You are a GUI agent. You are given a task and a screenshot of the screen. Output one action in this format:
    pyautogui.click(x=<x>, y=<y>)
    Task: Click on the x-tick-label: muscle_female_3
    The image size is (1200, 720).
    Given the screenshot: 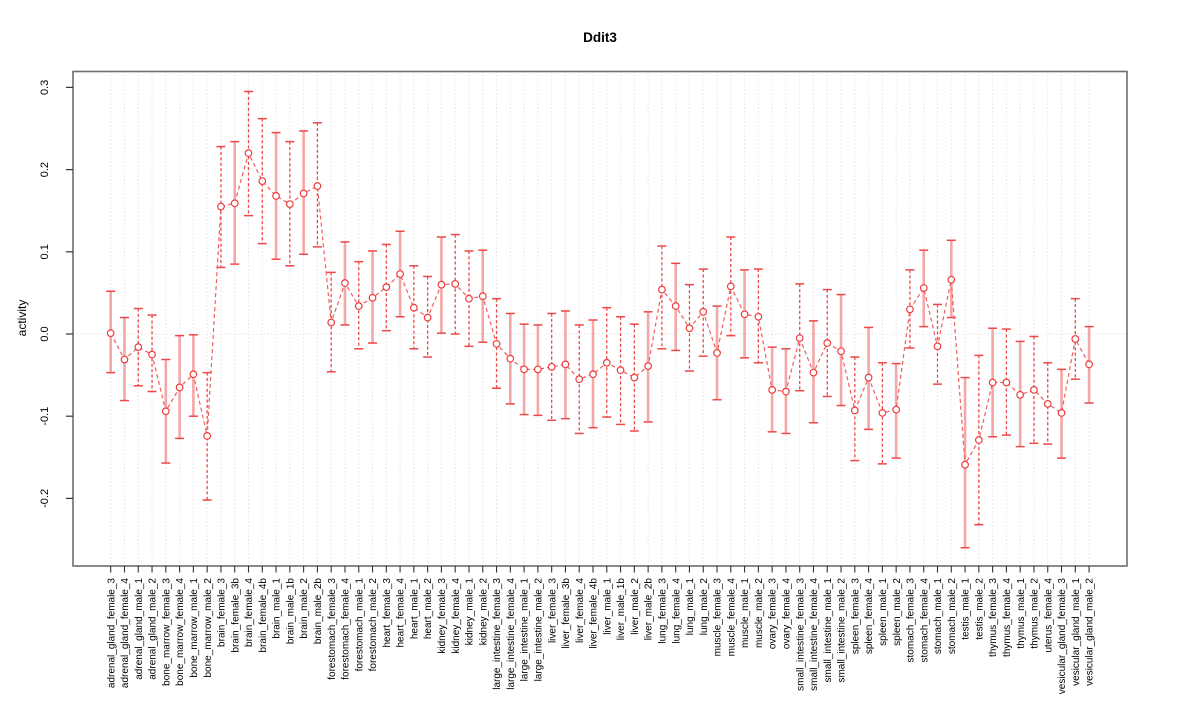 What is the action you would take?
    pyautogui.click(x=718, y=617)
    